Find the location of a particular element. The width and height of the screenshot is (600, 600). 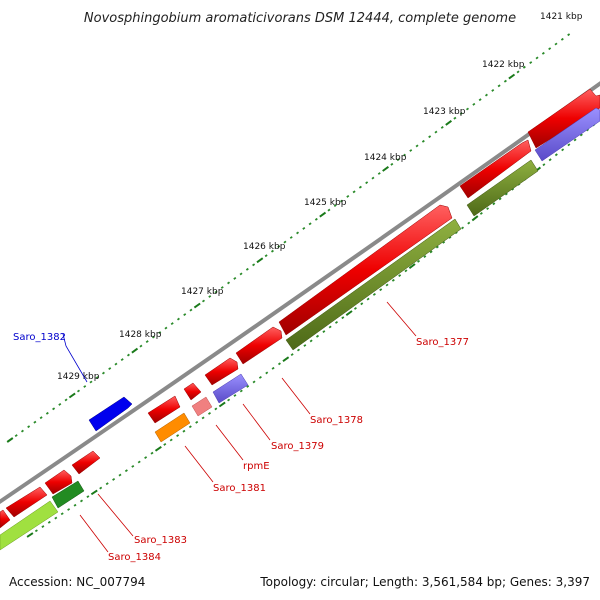

gene-feature-pink is located at coordinates (202, 406).